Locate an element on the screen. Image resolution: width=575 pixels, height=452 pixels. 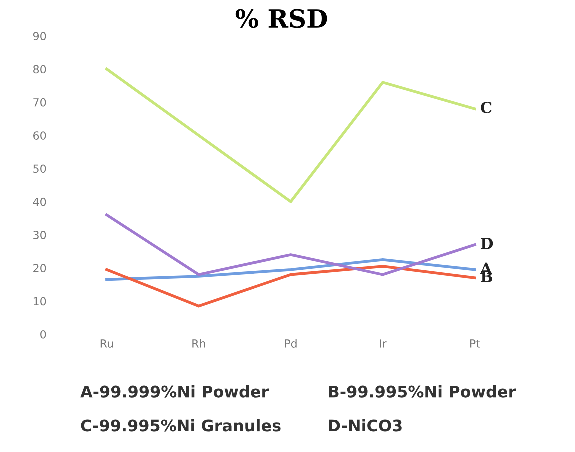
y-tick-label: 30 is located at coordinates (40, 235).